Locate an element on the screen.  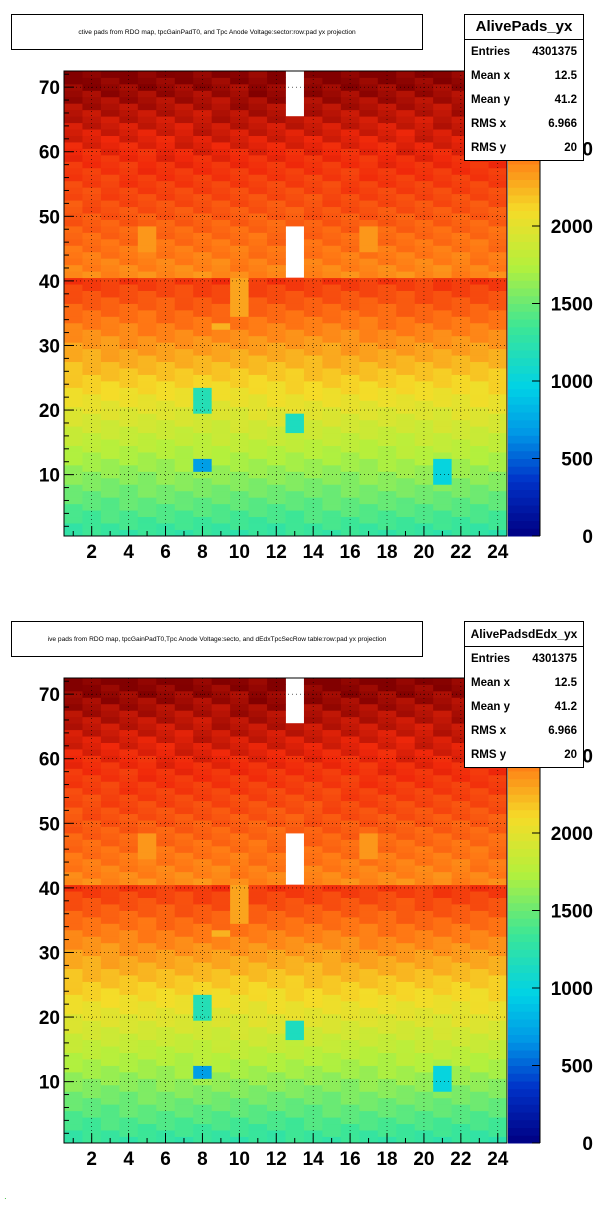
stats-rms-y-label: RMS y is located at coordinates (489, 148).